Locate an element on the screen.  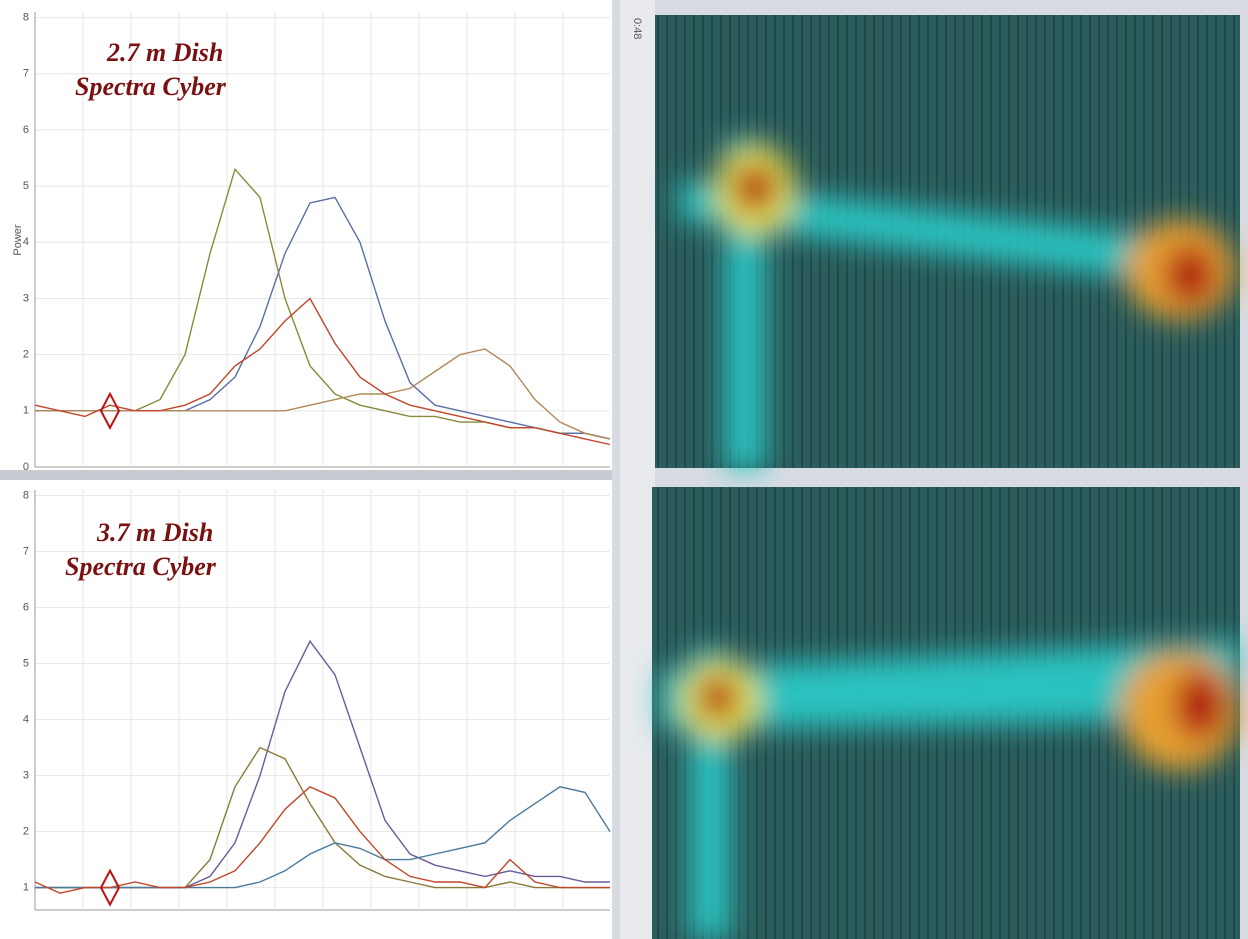
y-axis-label: Power is located at coordinates (18, 240).